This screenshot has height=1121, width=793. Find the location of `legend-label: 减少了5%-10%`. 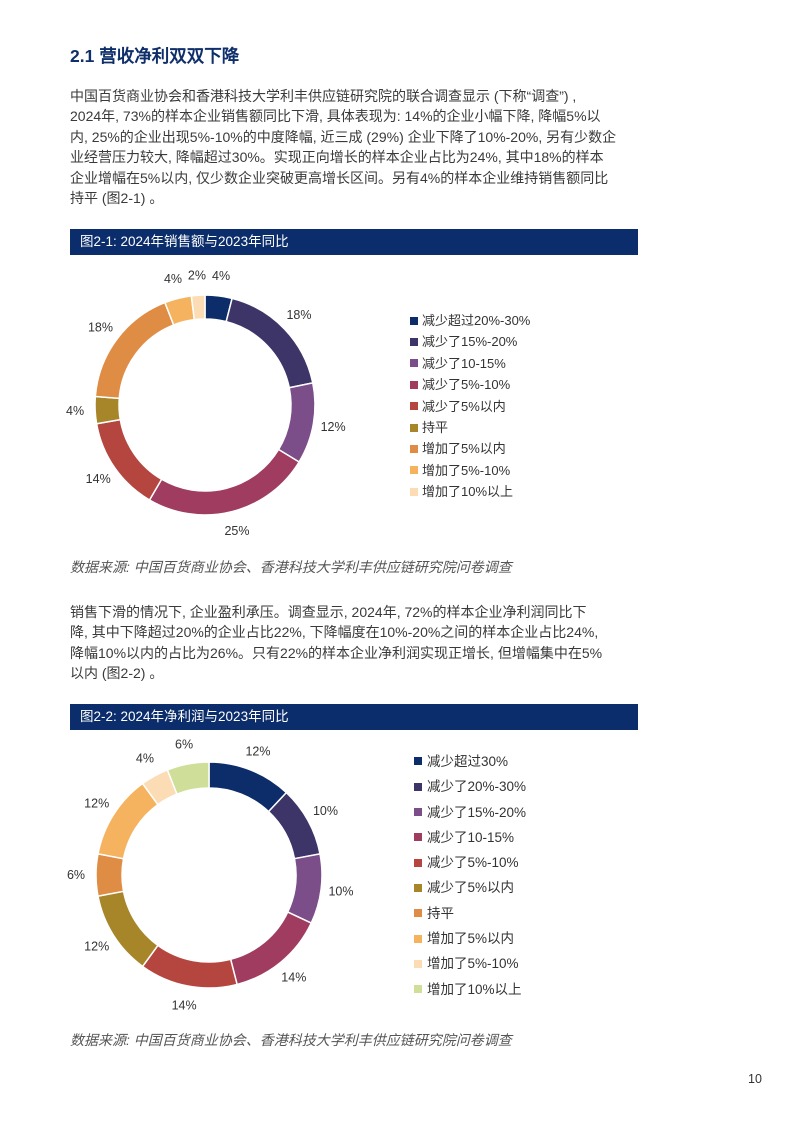

legend-label: 减少了5%-10% is located at coordinates (473, 863).